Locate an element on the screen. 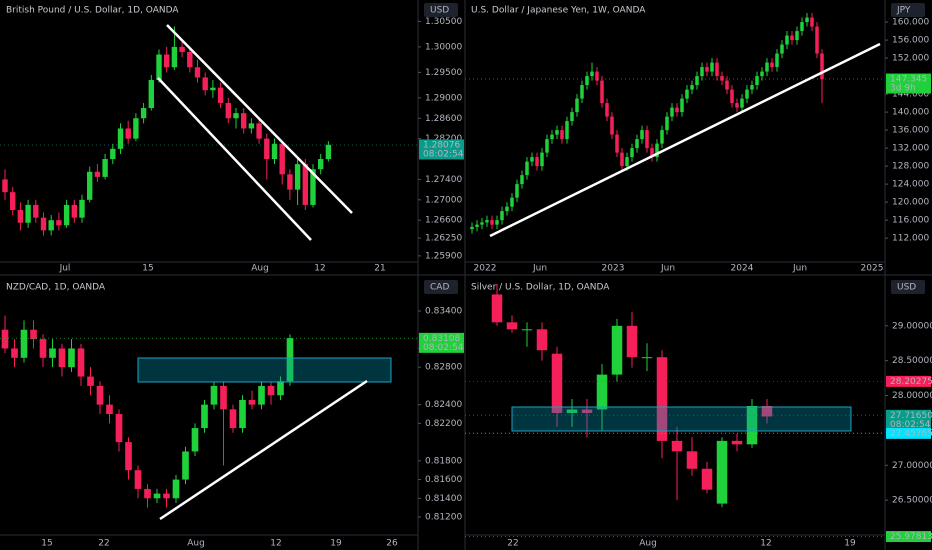 The width and height of the screenshot is (932, 550). y-tick-label: 0.81800 is located at coordinates (443, 461).